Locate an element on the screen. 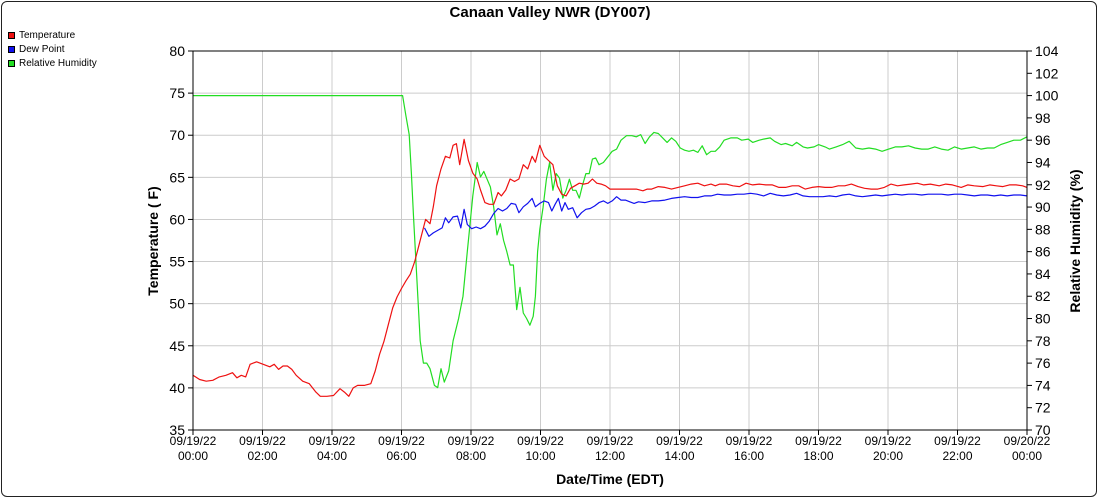 This screenshot has width=1100, height=500. y-right-tick-label: 94 is located at coordinates (1043, 162).